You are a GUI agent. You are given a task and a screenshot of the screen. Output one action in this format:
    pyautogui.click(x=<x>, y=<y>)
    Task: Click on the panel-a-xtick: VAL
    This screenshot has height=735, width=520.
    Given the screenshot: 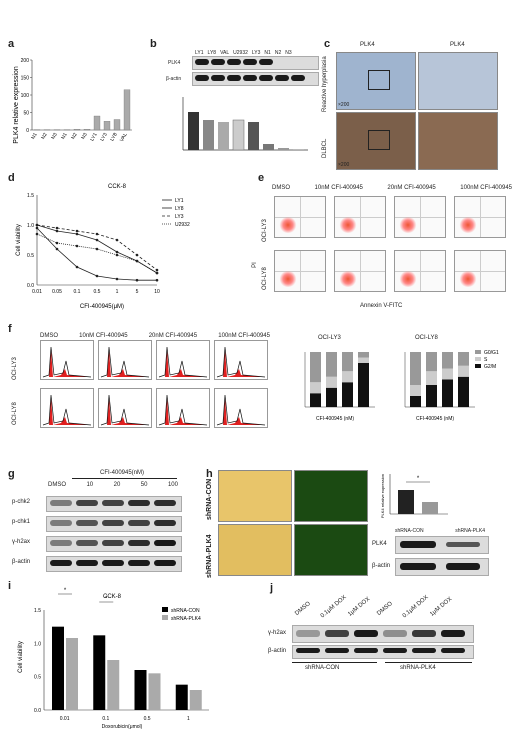 What is the action you would take?
    pyautogui.click(x=124, y=137)
    